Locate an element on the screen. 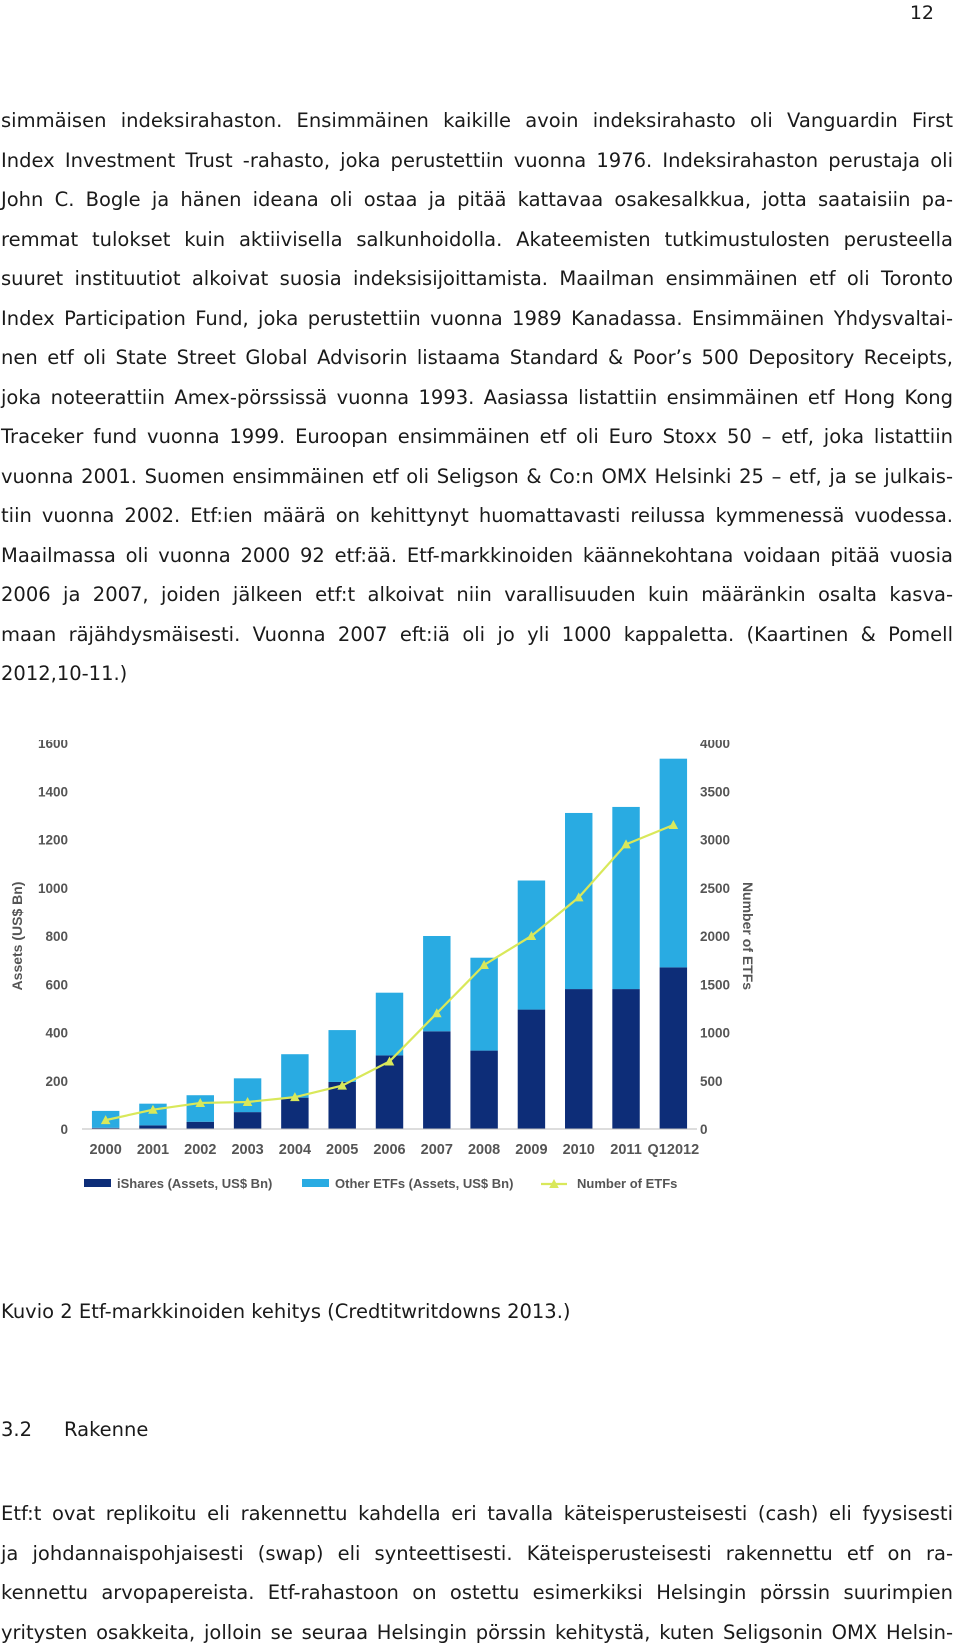 This screenshot has height=1652, width=960. y-tick-label: 1200 is located at coordinates (53, 840).